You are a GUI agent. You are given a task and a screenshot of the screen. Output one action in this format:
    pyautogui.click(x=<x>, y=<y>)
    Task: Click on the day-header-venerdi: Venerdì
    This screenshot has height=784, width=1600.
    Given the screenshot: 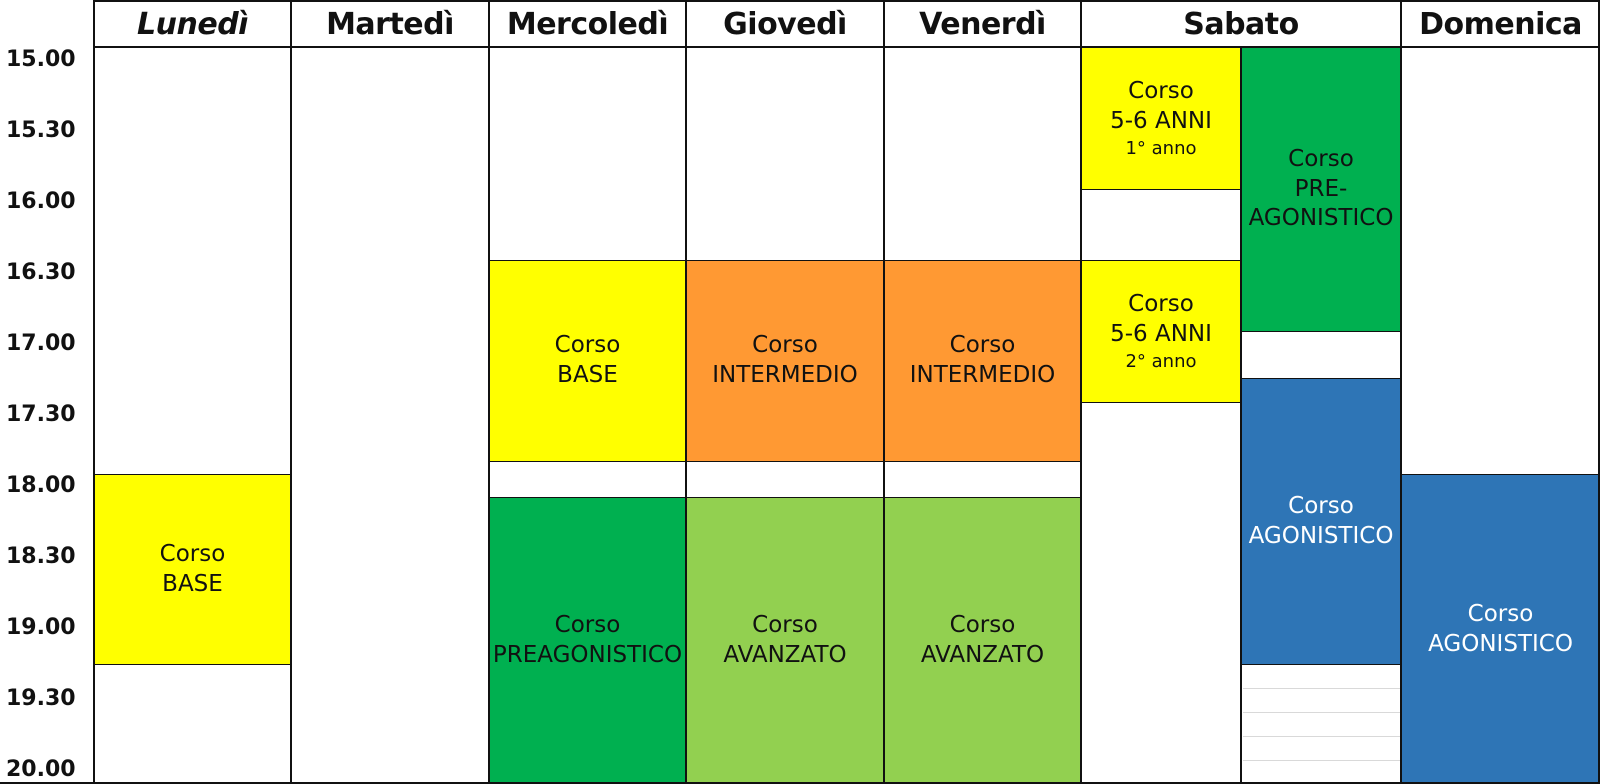 What is the action you would take?
    pyautogui.click(x=982, y=24)
    